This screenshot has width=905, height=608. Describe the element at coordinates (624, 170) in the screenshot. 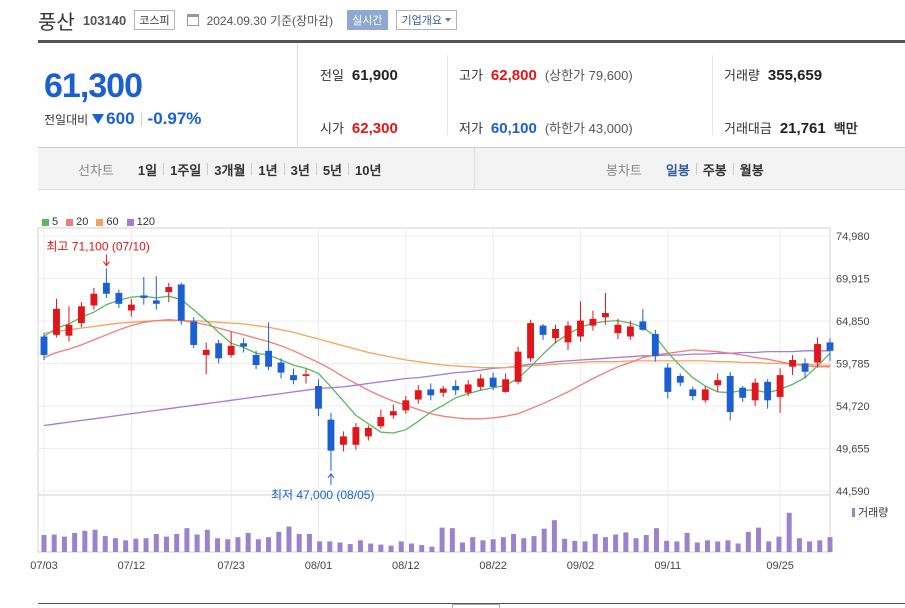

I see `candle-chart-label: 봉차트` at that location.